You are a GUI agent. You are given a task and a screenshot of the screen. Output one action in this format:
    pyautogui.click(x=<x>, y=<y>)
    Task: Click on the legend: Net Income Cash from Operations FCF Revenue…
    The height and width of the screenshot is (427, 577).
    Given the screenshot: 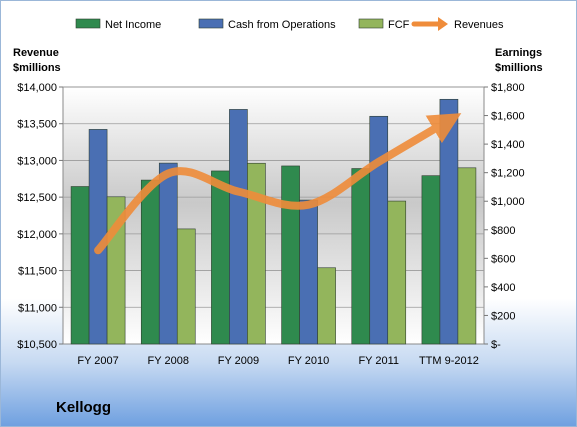 What is the action you would take?
    pyautogui.click(x=289, y=24)
    